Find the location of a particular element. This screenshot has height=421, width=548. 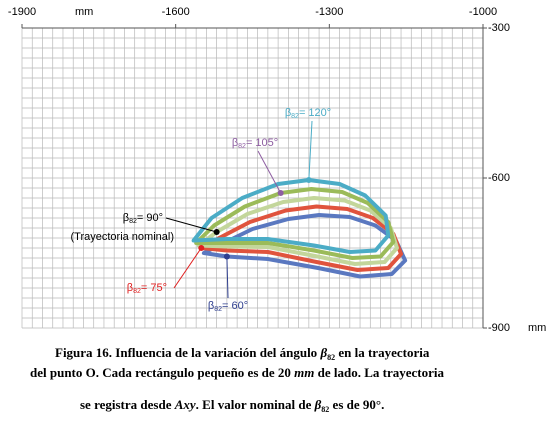

caption-text: . El valor nominal de is located at coordinates (255, 404).